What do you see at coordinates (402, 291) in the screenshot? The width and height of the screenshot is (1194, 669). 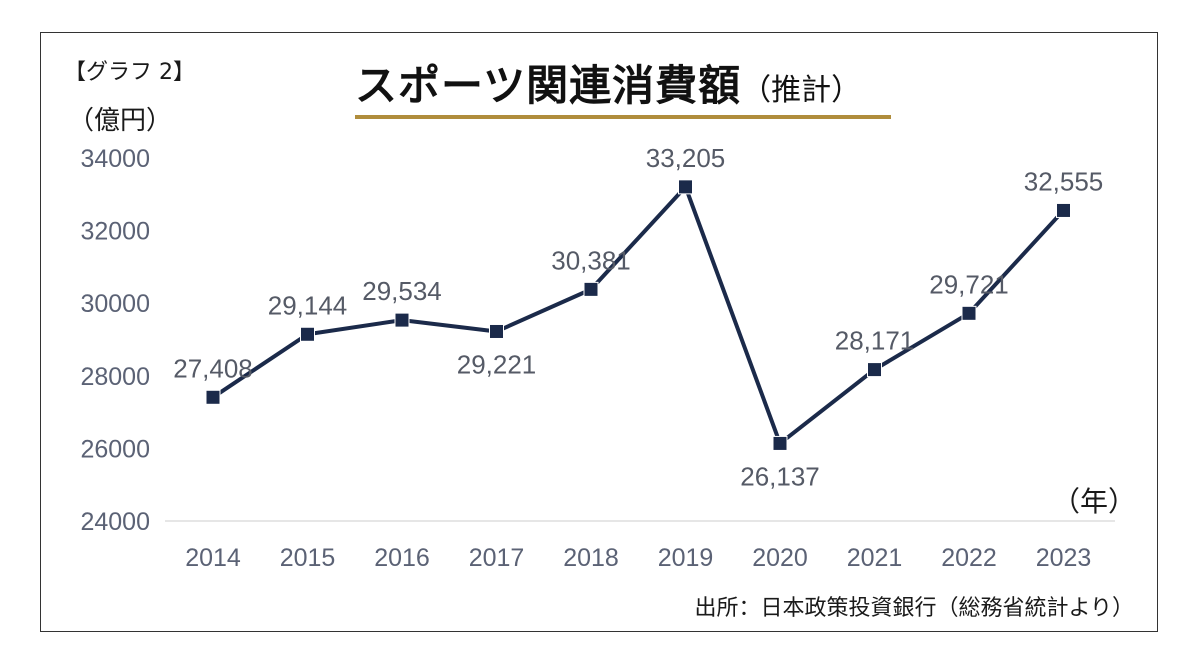 I see `data-label: 29,534` at bounding box center [402, 291].